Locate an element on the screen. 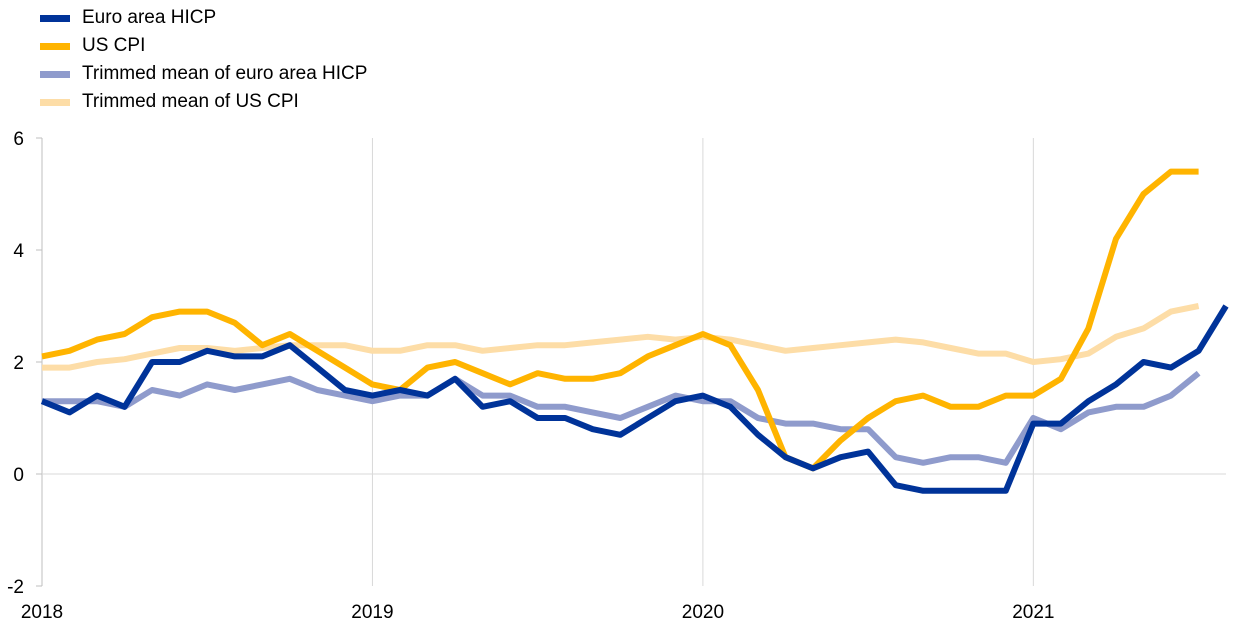  y-tick-label: 0 is located at coordinates (18, 475).